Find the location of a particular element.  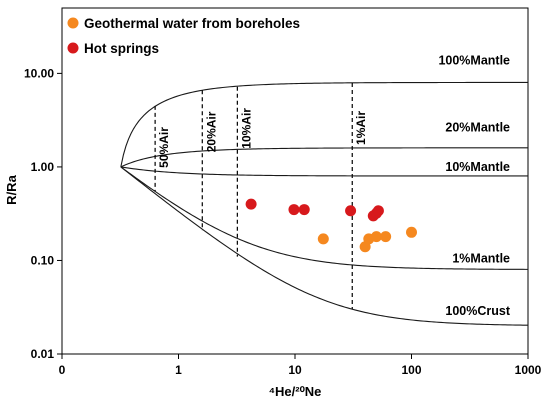

y-tick-label: 1.00 is located at coordinates (43, 167).